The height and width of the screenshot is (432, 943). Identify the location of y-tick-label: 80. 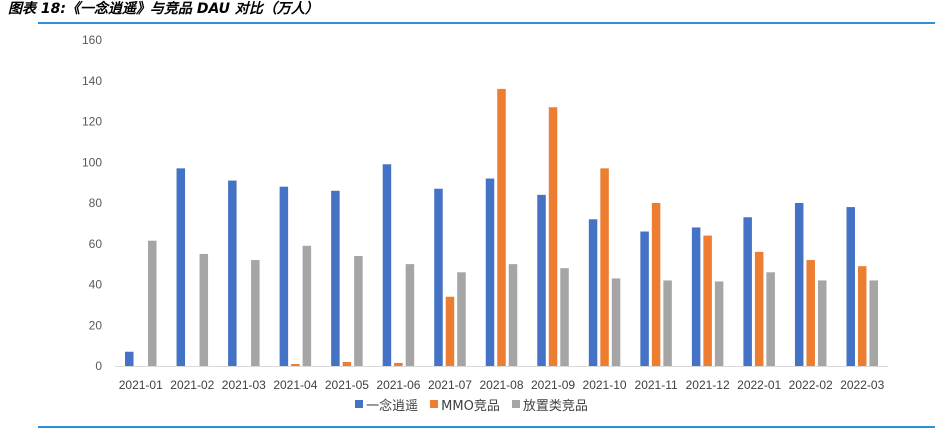
(96, 203).